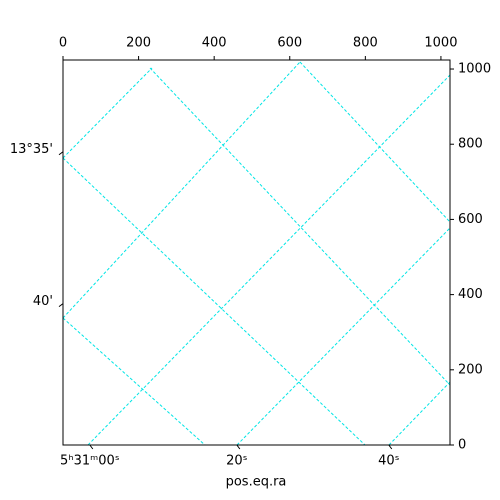 The image size is (500, 500). Describe the element at coordinates (138, 43) in the screenshot. I see `x-tick-label: 200` at that location.